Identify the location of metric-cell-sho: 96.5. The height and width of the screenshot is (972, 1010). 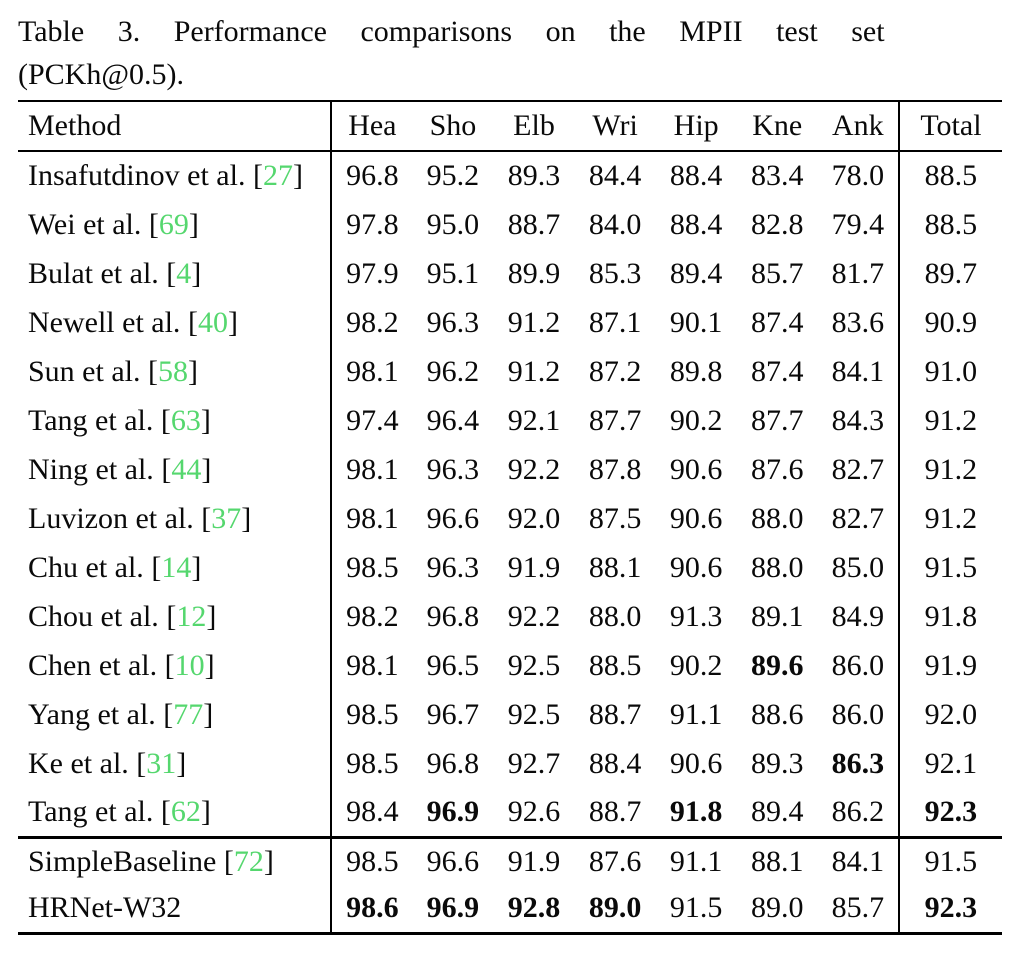
(453, 665).